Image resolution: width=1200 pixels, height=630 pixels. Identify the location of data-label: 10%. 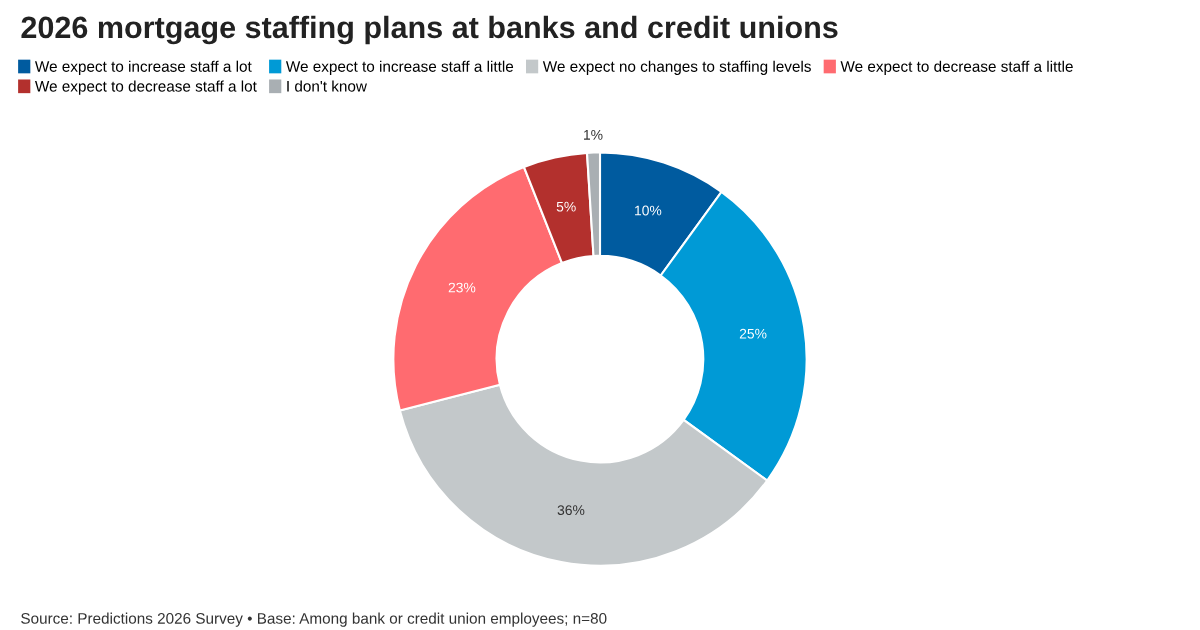
(648, 210).